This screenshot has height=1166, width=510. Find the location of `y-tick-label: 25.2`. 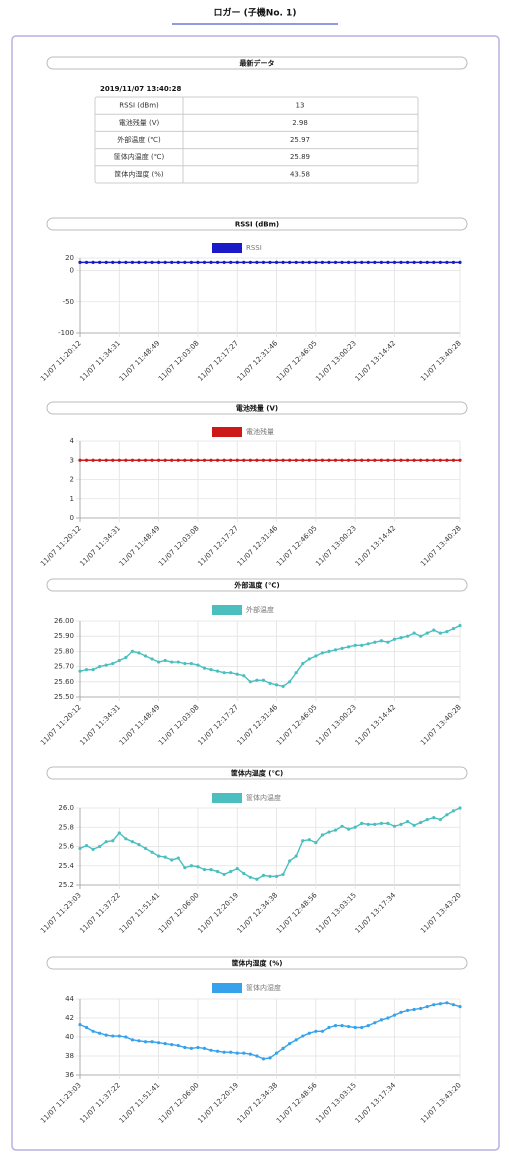

y-tick-label: 25.2 is located at coordinates (66, 885).